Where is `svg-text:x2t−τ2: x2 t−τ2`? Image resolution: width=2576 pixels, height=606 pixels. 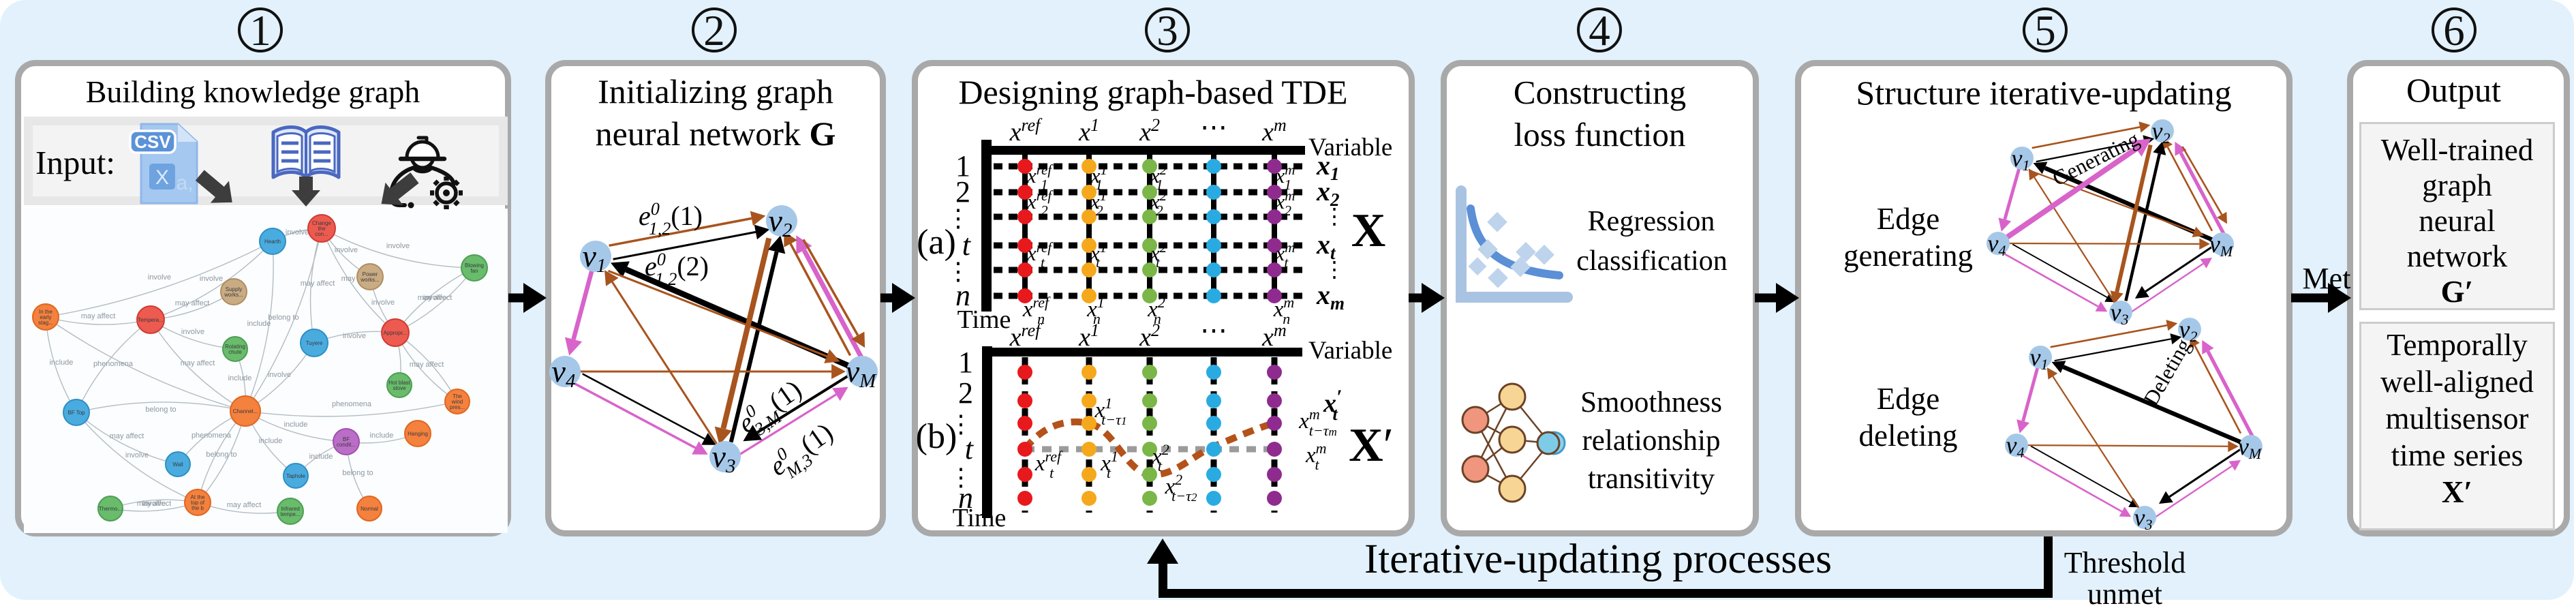
svg-text:x2t−τ2: x2 t−τ2 is located at coordinates (1181, 488).